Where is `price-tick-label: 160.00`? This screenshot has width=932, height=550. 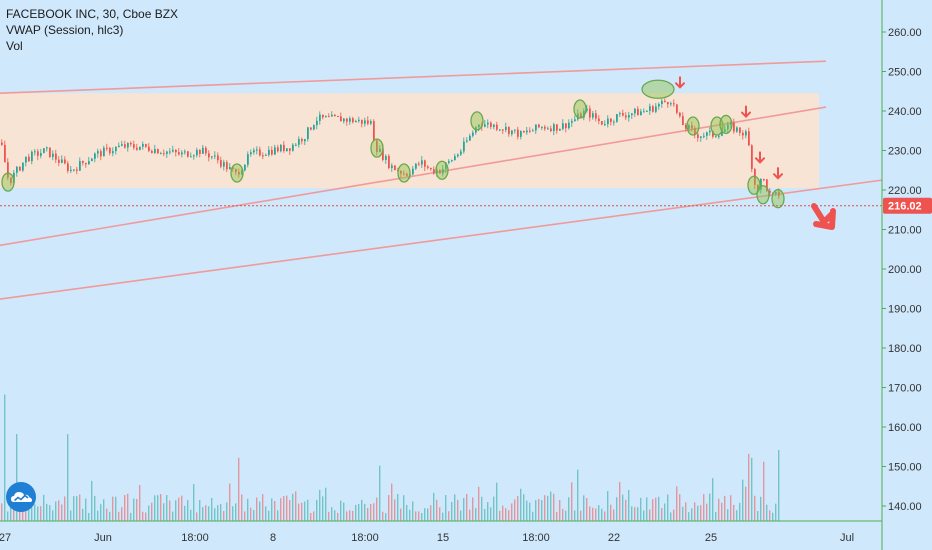
price-tick-label: 160.00 is located at coordinates (905, 428).